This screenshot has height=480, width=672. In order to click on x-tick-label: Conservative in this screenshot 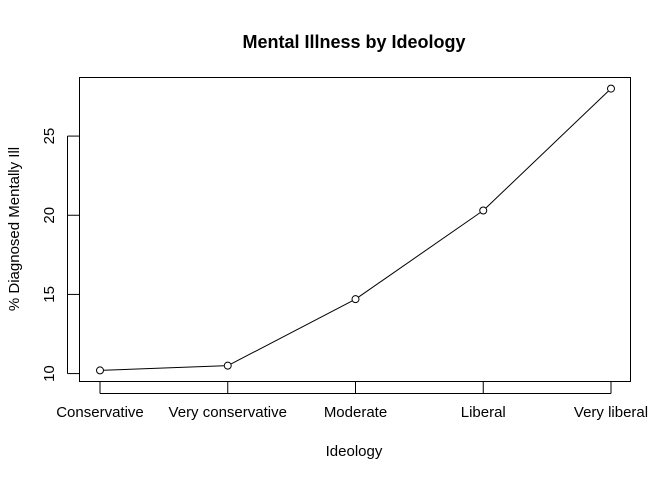, I will do `click(100, 412)`.